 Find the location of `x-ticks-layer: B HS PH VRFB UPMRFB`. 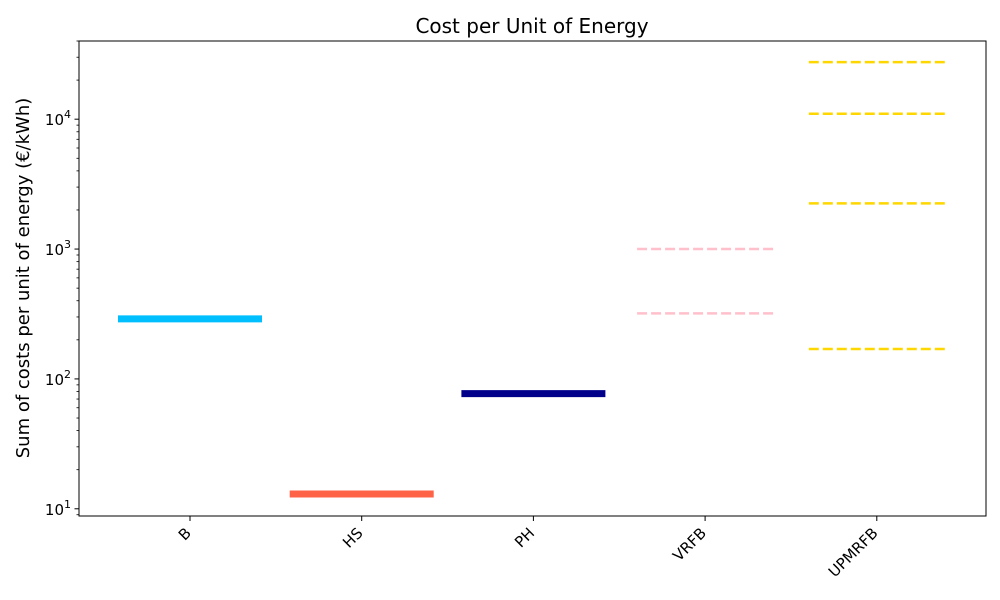

x-ticks-layer: B HS PH VRFB UPMRFB is located at coordinates (528, 548).